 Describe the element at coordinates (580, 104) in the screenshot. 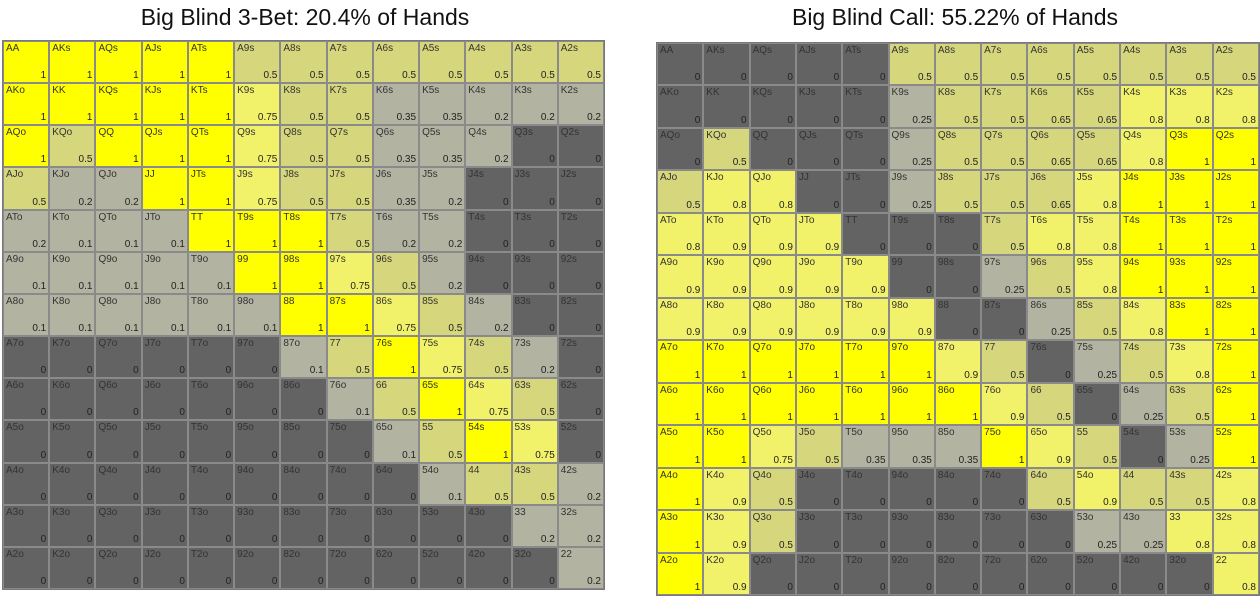

I see `hand-cell: K2s 0.2` at that location.